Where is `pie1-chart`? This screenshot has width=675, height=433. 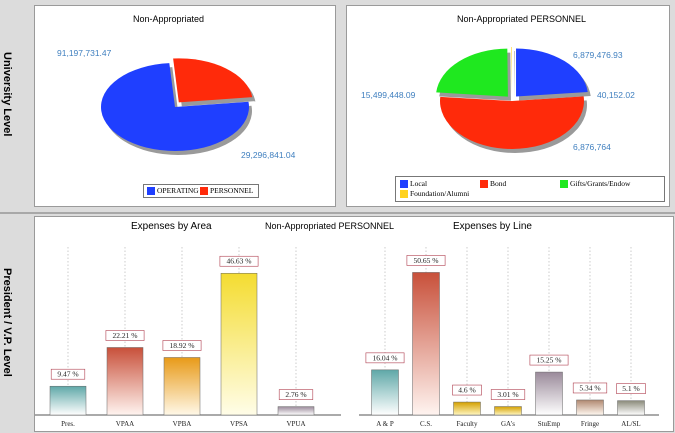
pie1-chart is located at coordinates (178, 107).